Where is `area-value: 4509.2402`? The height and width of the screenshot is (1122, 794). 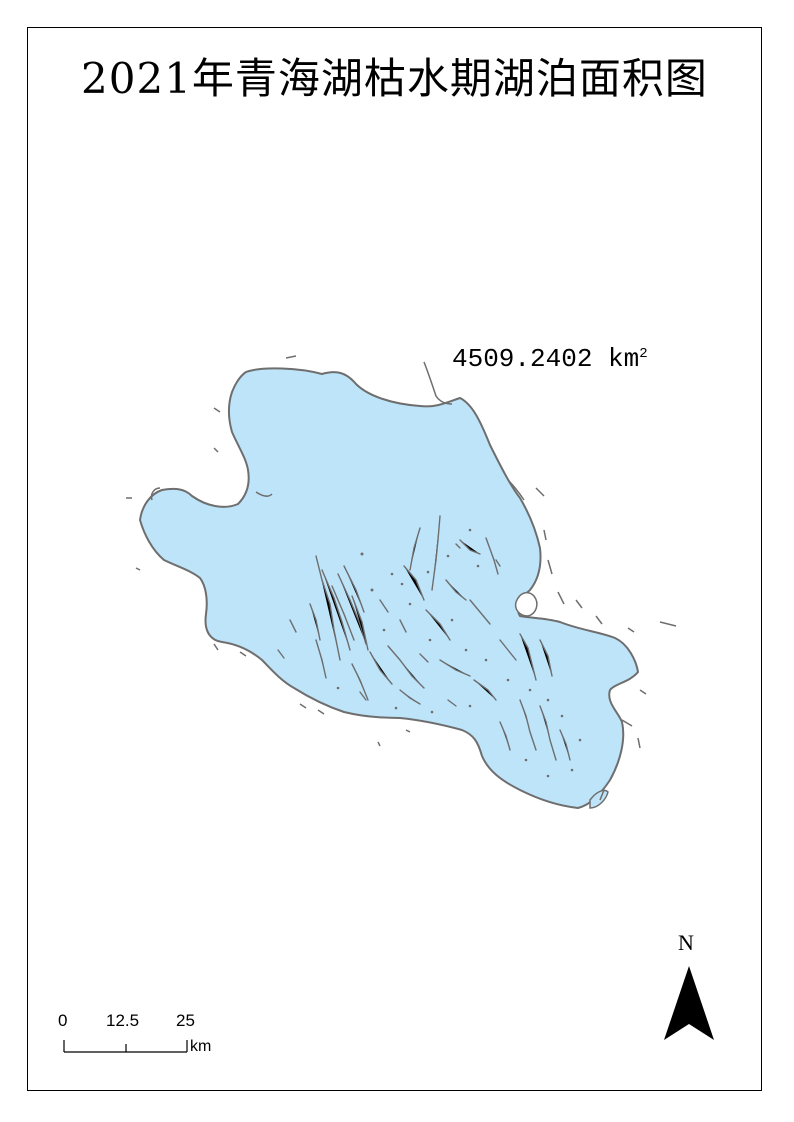 area-value: 4509.2402 is located at coordinates (522, 359).